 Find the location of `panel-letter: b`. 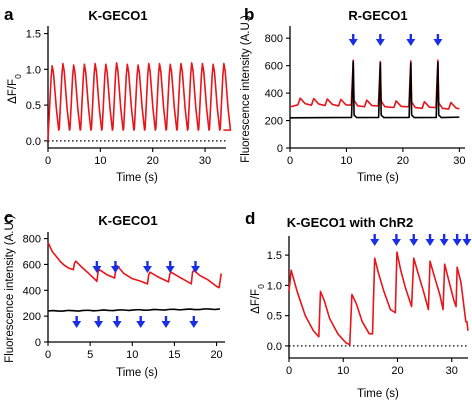

panel-letter: b is located at coordinates (249, 14).